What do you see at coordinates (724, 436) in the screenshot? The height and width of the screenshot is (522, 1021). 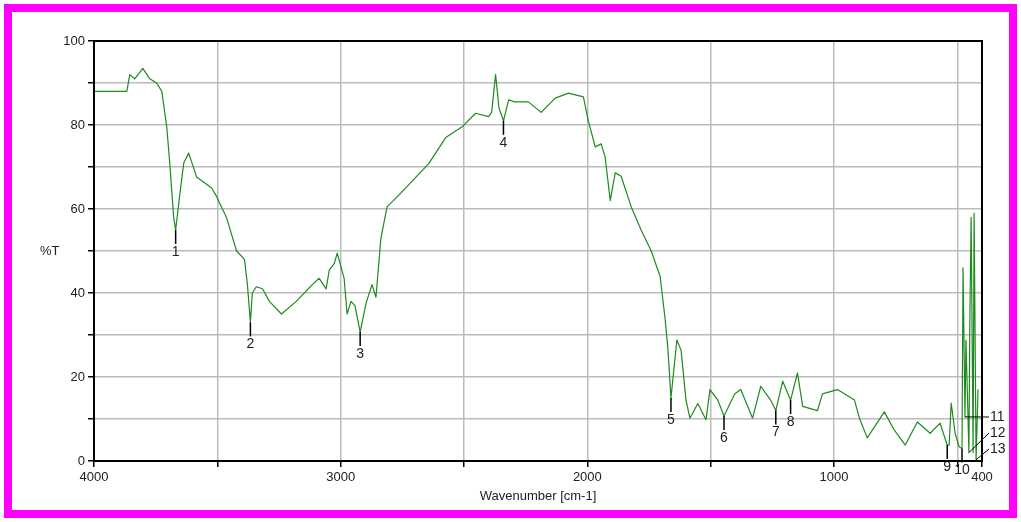 I see `annotation: 6` at bounding box center [724, 436].